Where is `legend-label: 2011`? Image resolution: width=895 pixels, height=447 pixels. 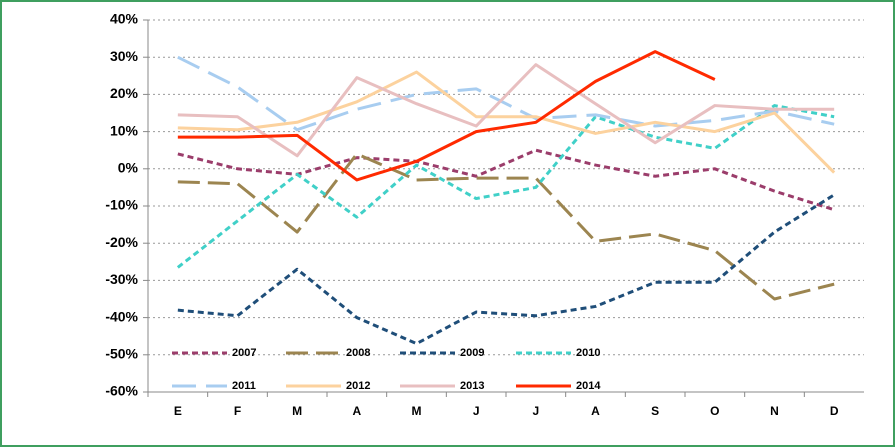
legend-label: 2011 is located at coordinates (244, 386).